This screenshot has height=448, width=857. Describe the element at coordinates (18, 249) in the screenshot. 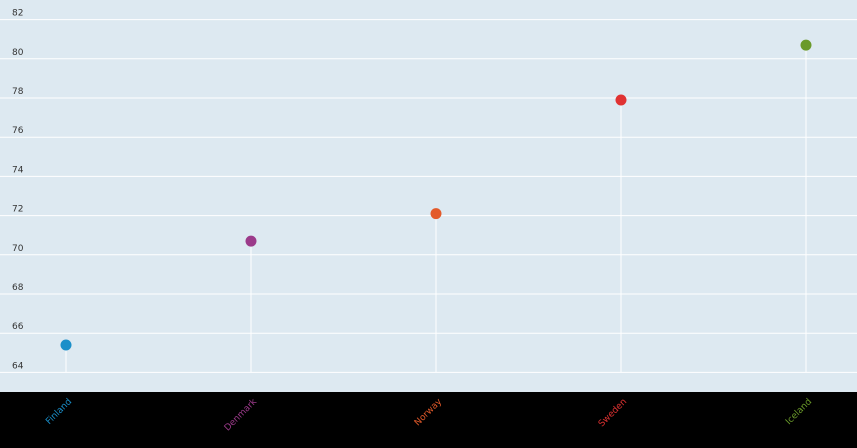

I see `y-tick-label: 70` at that location.